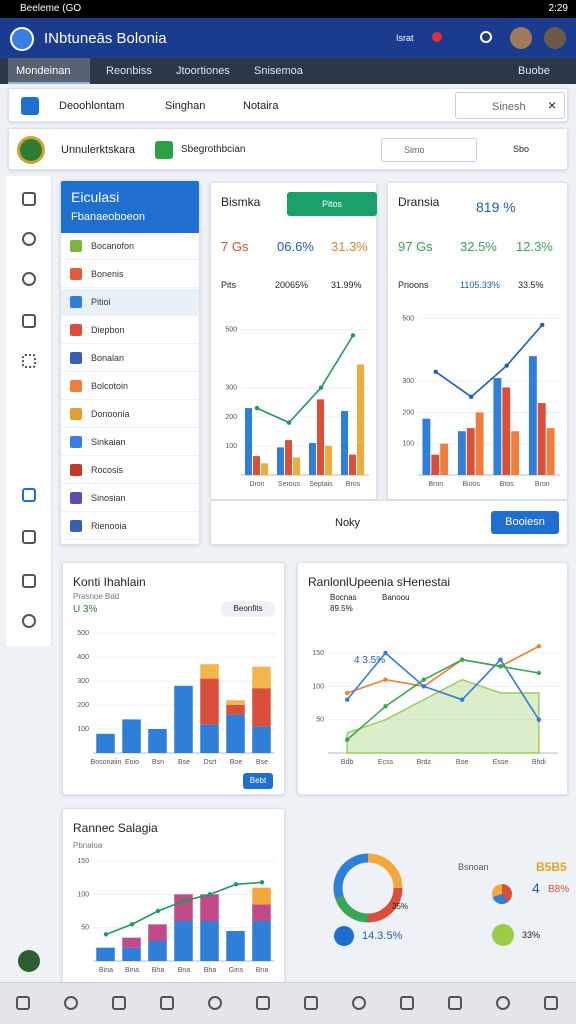 The height and width of the screenshot is (1024, 576). I want to click on sidebar-item: Diepbon, so click(130, 330).